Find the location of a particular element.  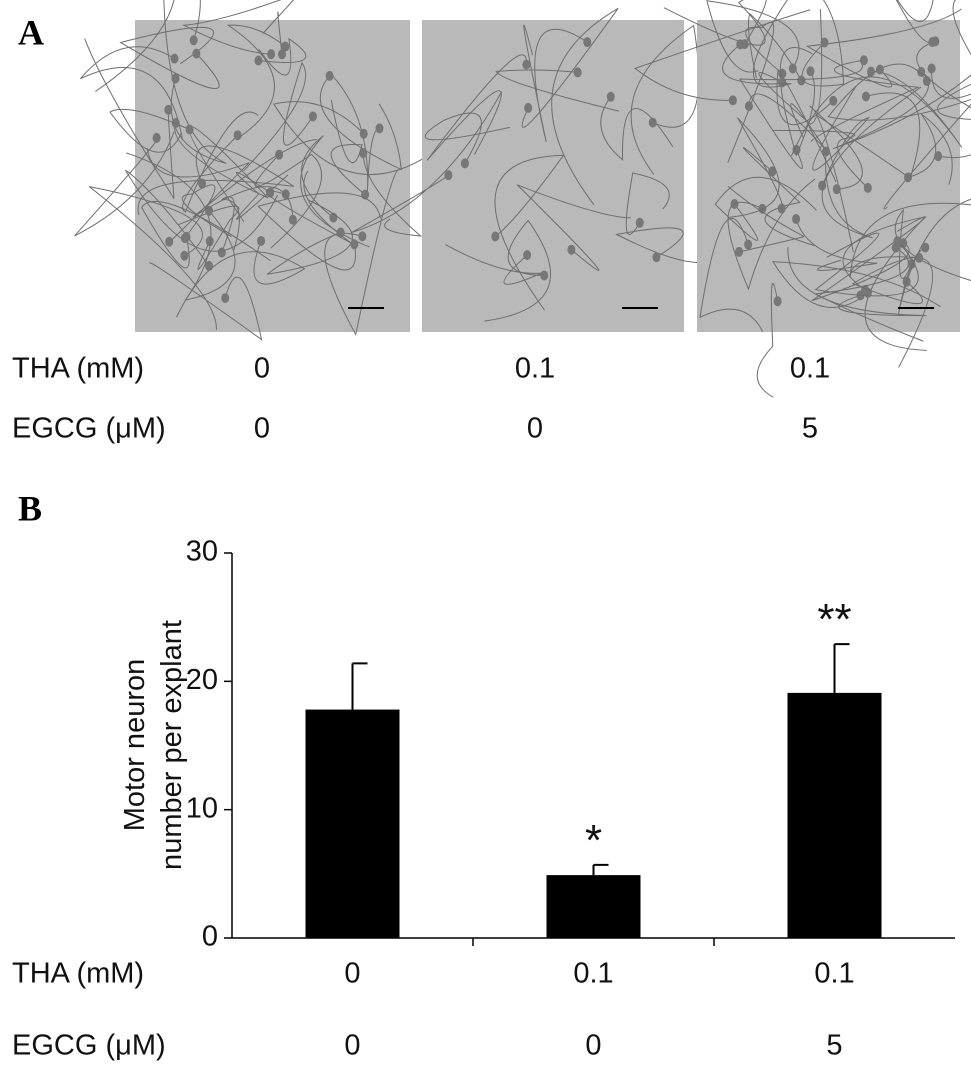

y-axis-title-line: number per explant is located at coordinates (172, 745).